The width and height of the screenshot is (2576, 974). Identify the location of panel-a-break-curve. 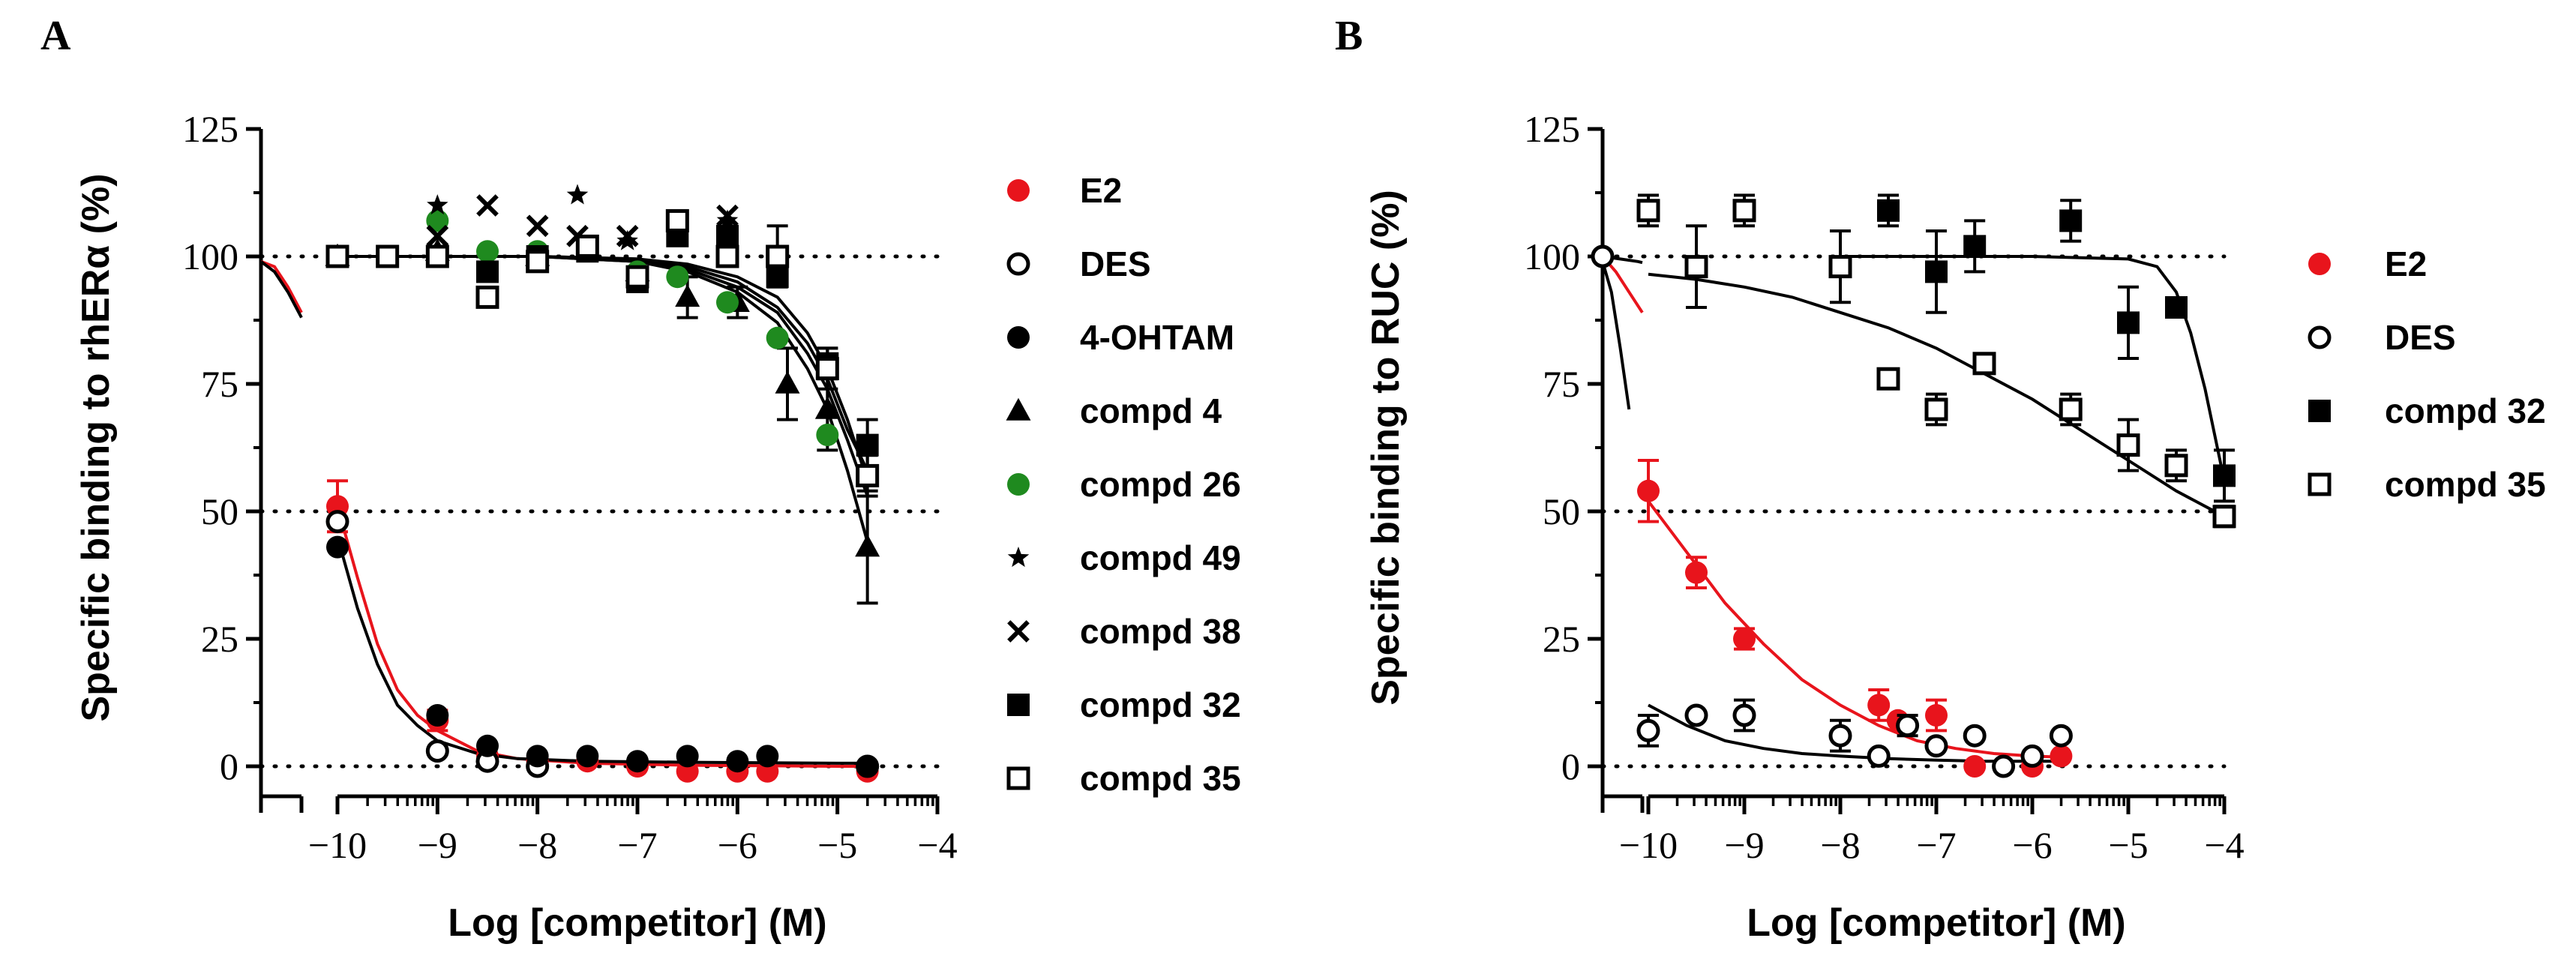
(282, 286).